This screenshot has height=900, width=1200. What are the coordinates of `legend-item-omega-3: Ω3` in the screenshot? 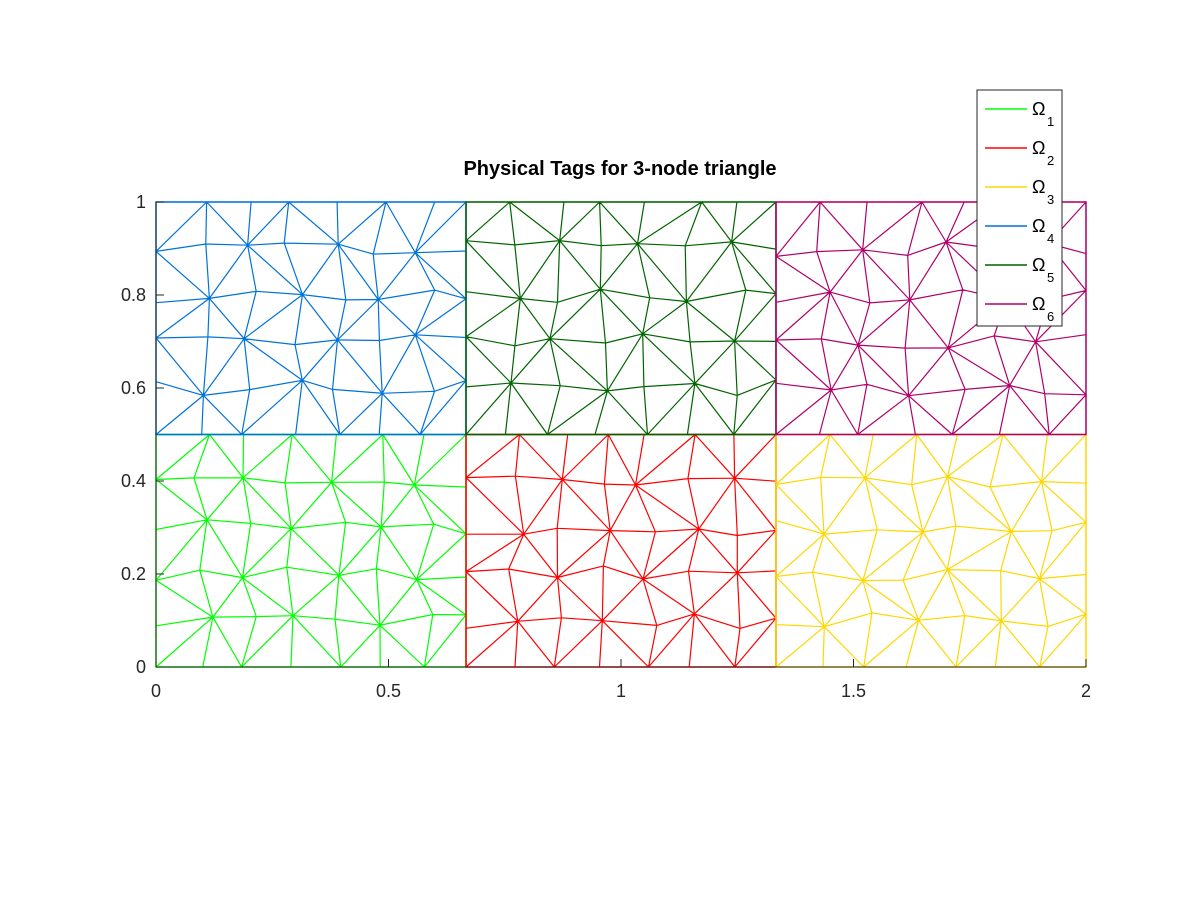 It's located at (1019, 192).